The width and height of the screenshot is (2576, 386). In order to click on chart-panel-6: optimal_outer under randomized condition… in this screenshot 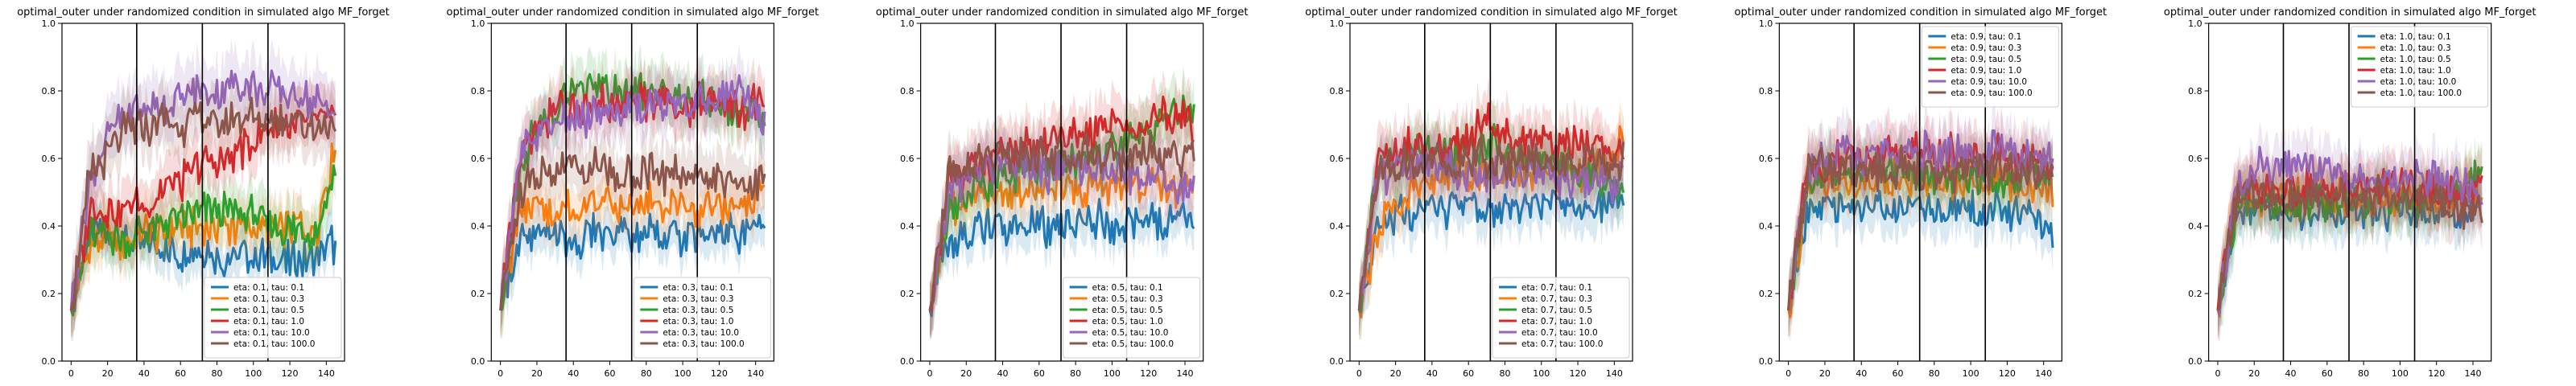, I will do `click(2350, 192)`.